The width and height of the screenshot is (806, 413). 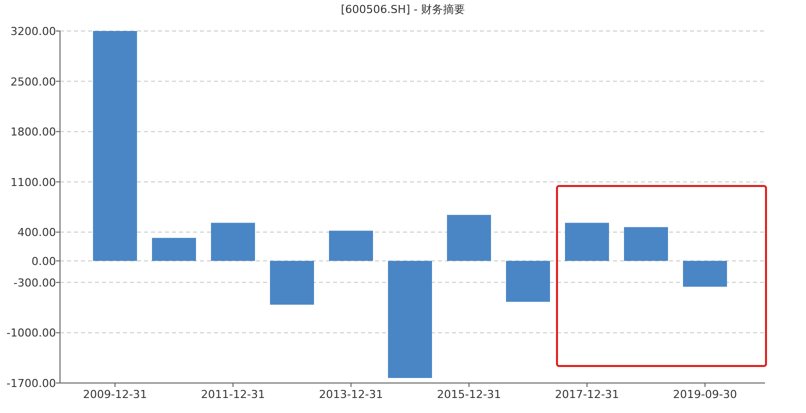 What do you see at coordinates (31, 333) in the screenshot?
I see `y-tick-label: -1000.00` at bounding box center [31, 333].